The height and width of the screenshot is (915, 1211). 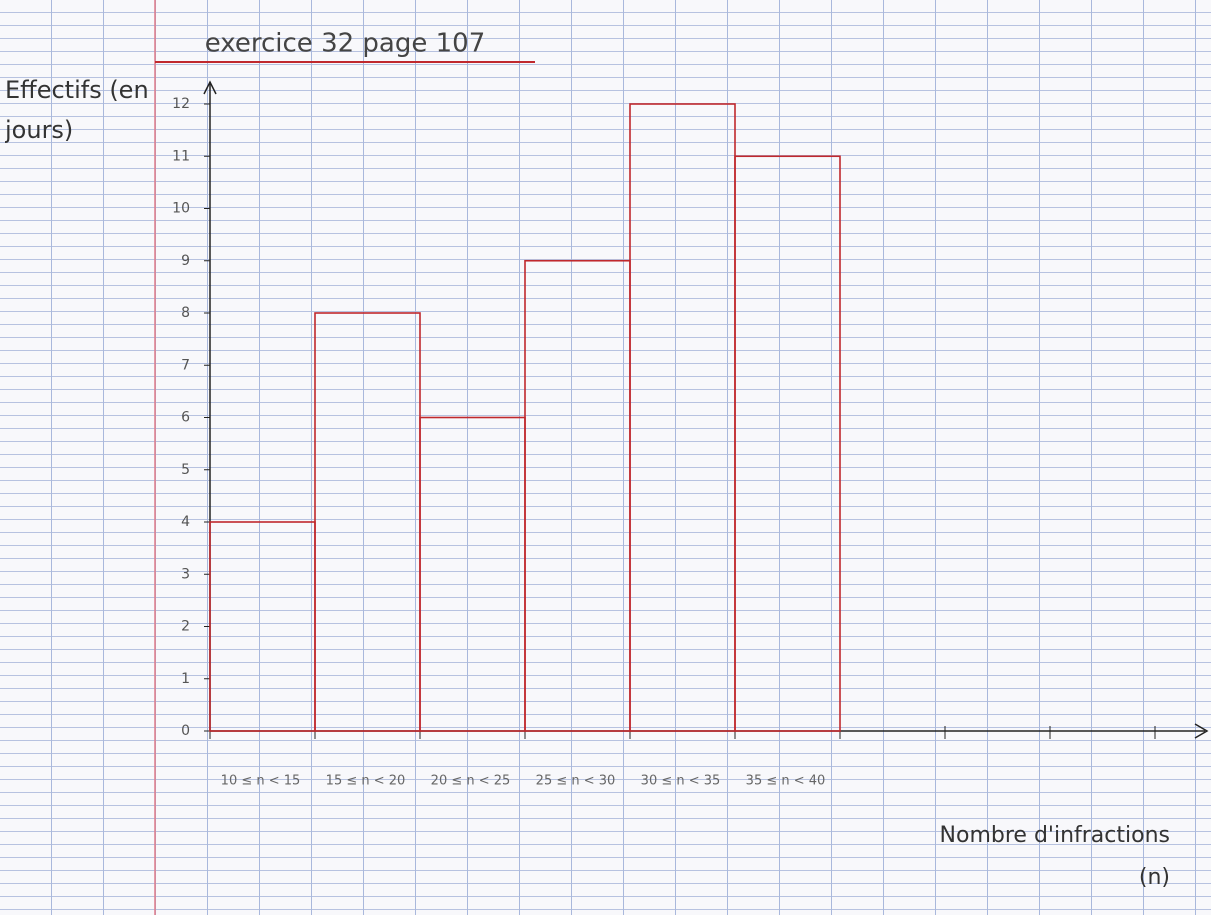 I want to click on x-tick-label: 20 ≤ n < 25, so click(x=471, y=781).